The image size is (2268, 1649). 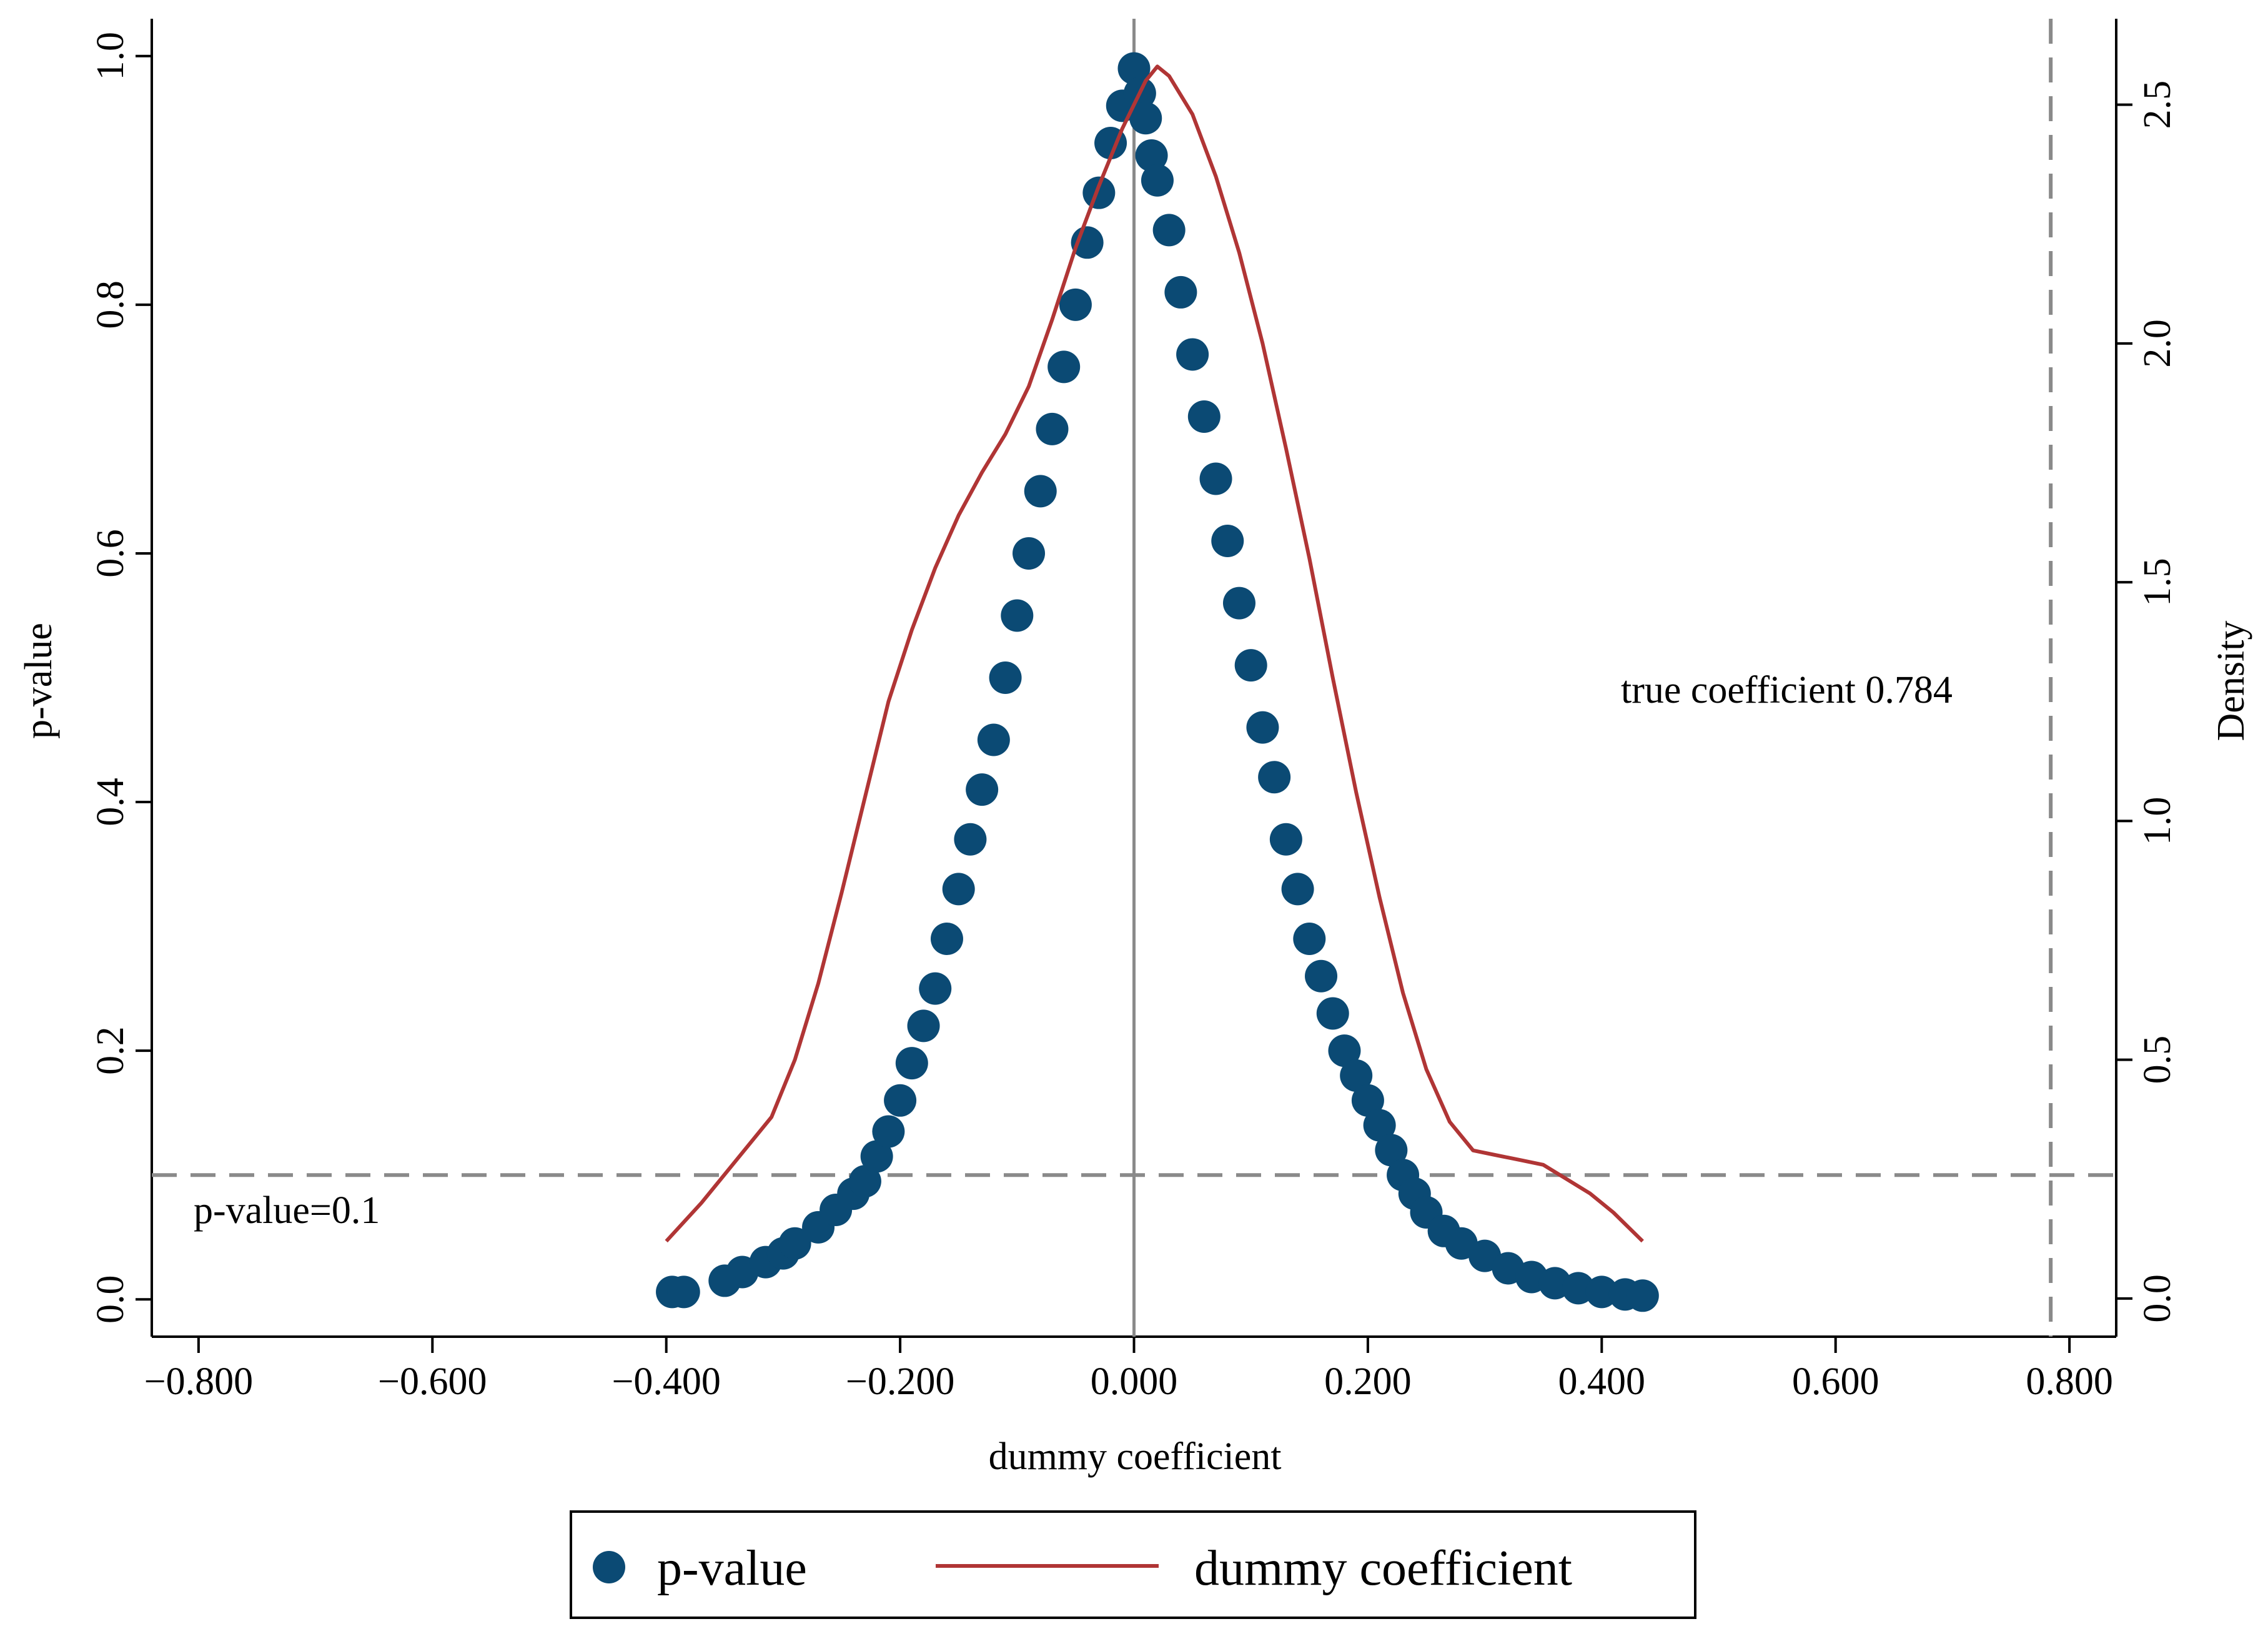 I want to click on y2-axis-title: Density, so click(x=2231, y=681).